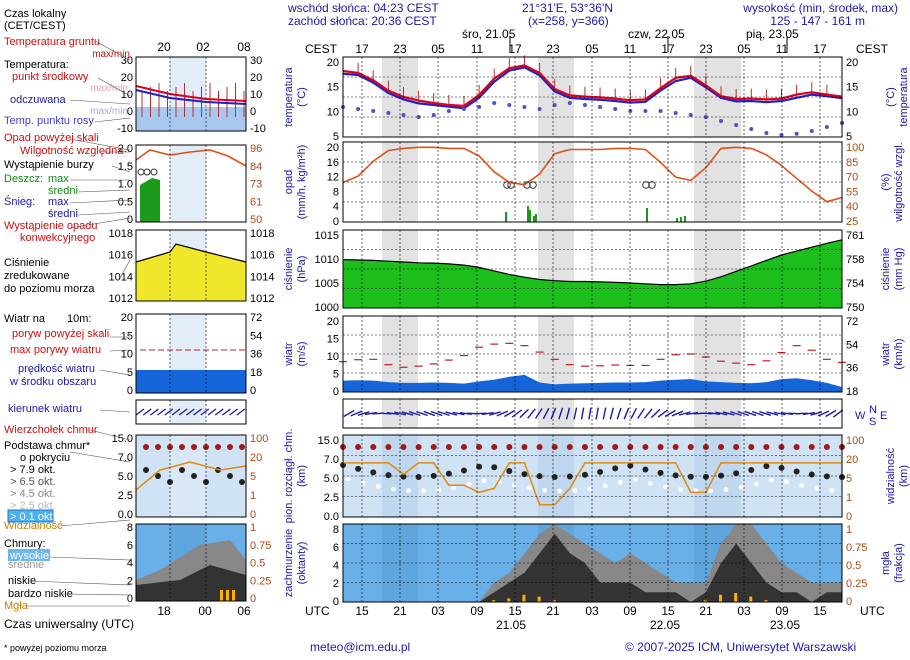 Image resolution: width=910 pixels, height=660 pixels. Describe the element at coordinates (489, 34) in the screenshot. I see `day-label-top: śro, 21.05` at that location.